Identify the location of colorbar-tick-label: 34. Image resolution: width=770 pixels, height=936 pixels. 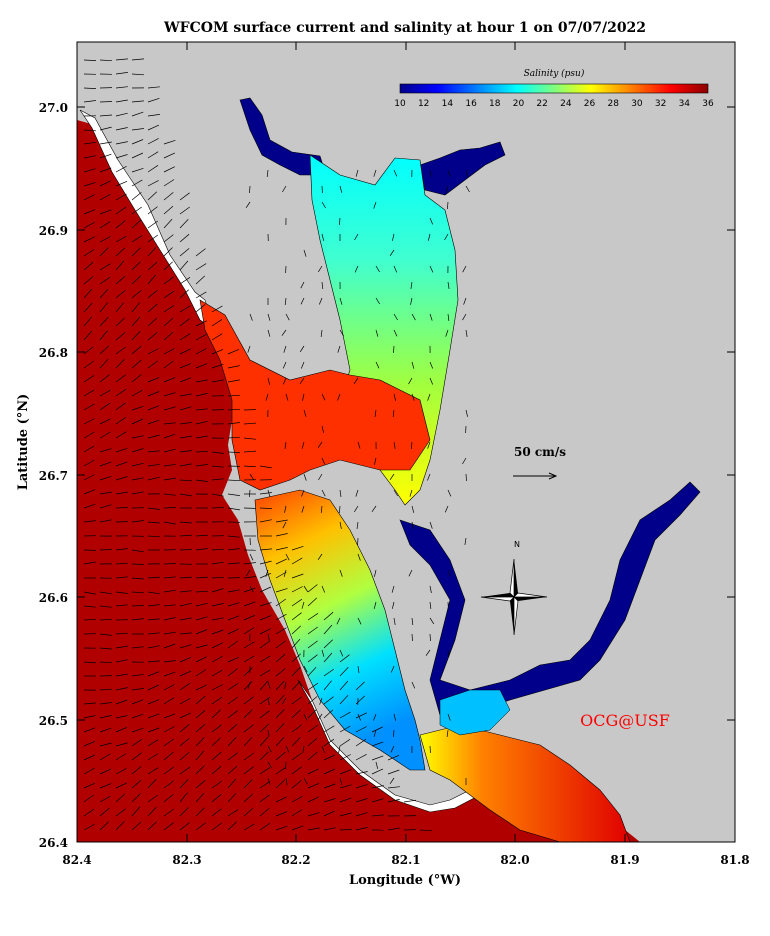
(685, 104).